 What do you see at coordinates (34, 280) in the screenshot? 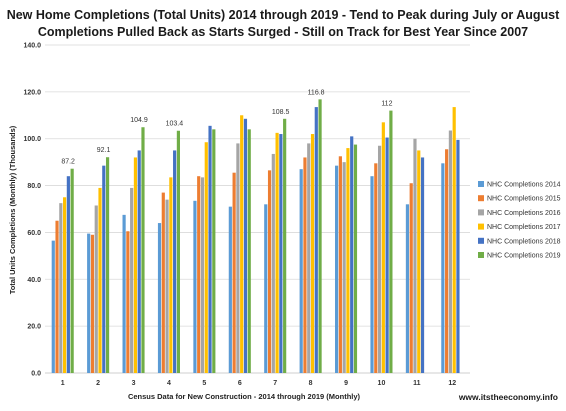
I see `y-tick-label: 40.0` at bounding box center [34, 280].